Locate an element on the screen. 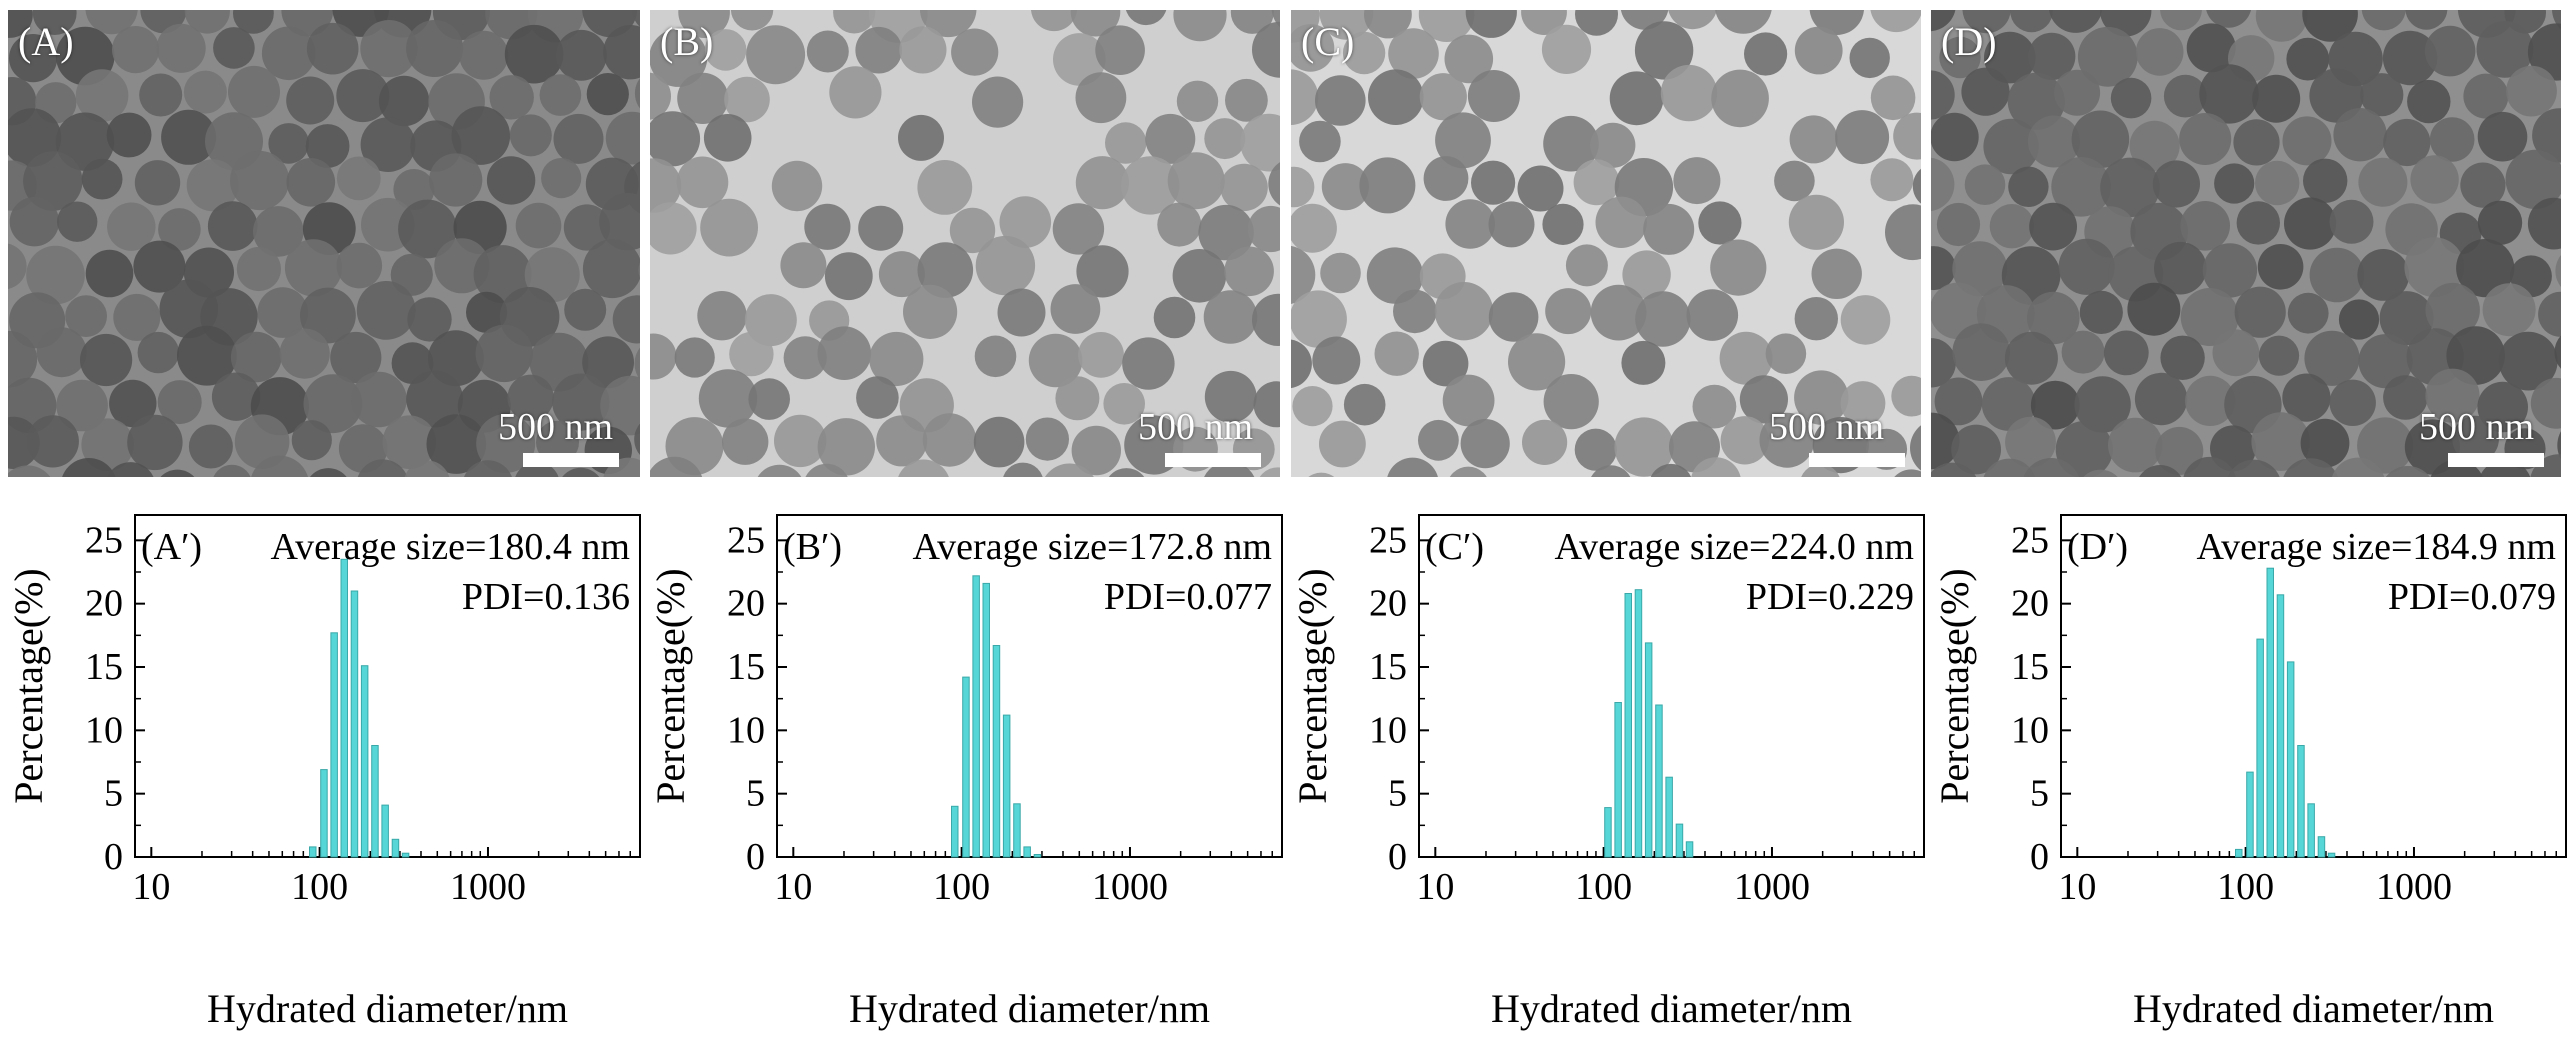  y-tick-label: 10 is located at coordinates (104, 730).